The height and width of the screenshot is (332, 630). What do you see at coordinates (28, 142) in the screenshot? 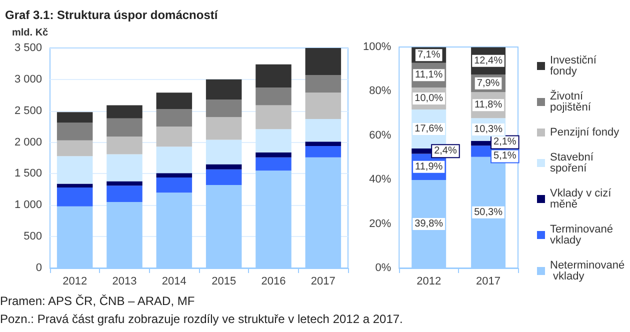
I see `y-tick-label: 2 000` at bounding box center [28, 142].